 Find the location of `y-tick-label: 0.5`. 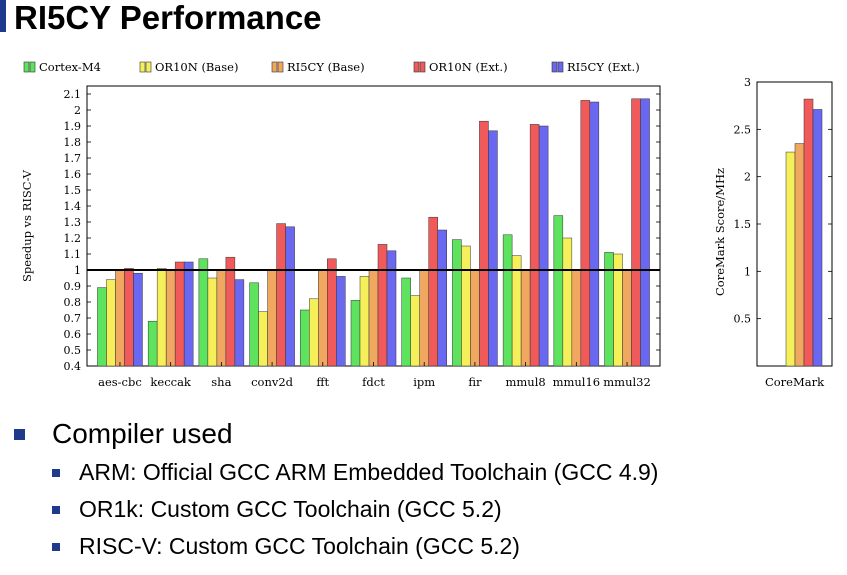

y-tick-label: 0.5 is located at coordinates (73, 350).